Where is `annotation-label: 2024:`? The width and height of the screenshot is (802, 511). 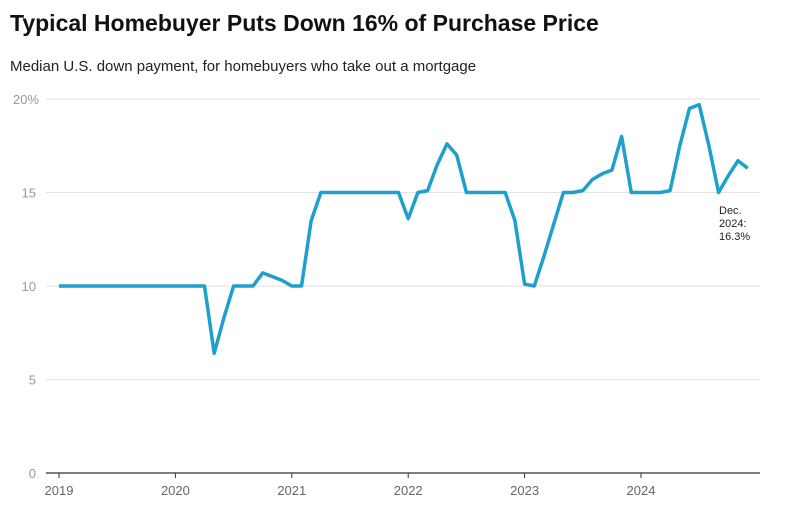
annotation-label: 2024: is located at coordinates (733, 224).